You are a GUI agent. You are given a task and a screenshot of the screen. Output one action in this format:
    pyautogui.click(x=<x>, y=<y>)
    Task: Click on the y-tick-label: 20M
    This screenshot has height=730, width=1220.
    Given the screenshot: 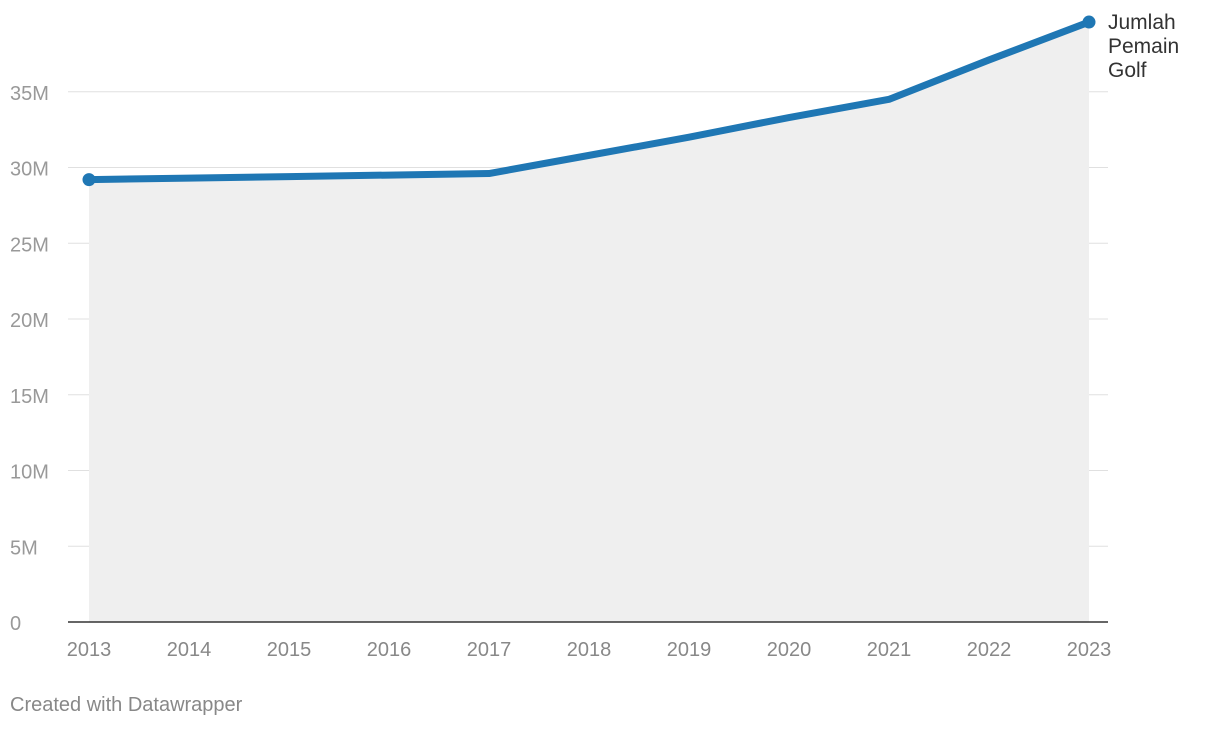 What is the action you would take?
    pyautogui.click(x=29, y=321)
    